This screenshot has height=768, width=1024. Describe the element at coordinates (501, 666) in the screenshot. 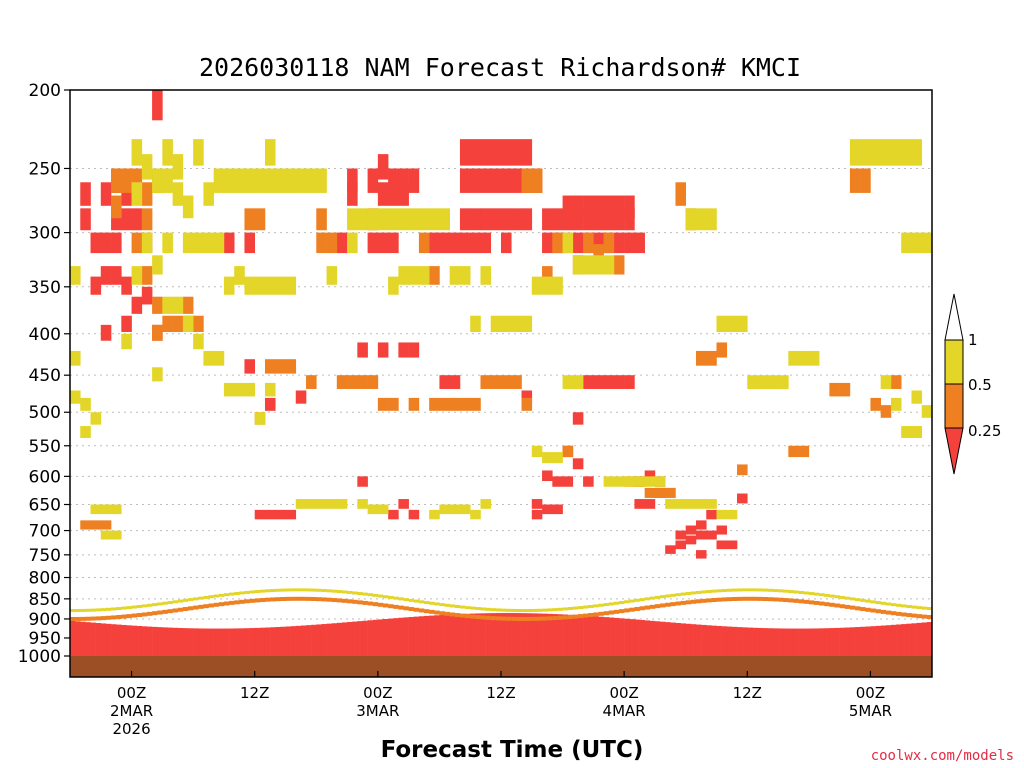

I see `ground-band` at that location.